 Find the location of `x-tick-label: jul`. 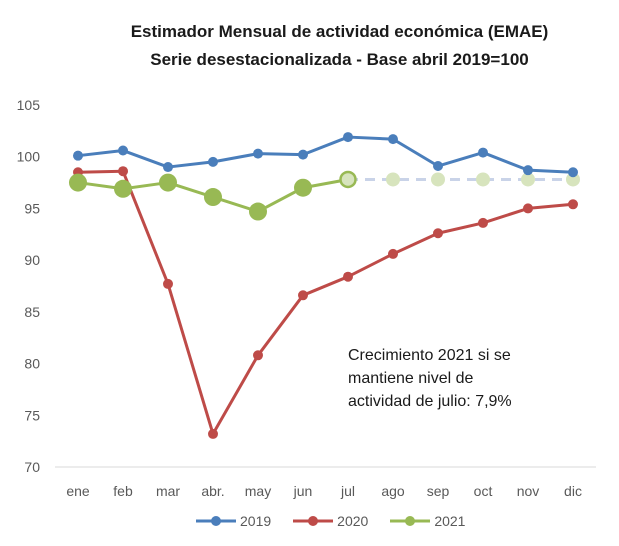

x-tick-label: jul is located at coordinates (347, 491).